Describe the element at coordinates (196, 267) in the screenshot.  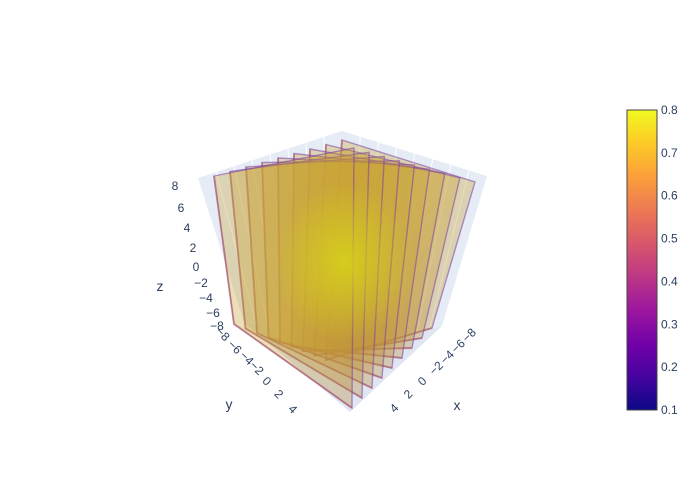
I see `z-tick-label: 0` at that location.